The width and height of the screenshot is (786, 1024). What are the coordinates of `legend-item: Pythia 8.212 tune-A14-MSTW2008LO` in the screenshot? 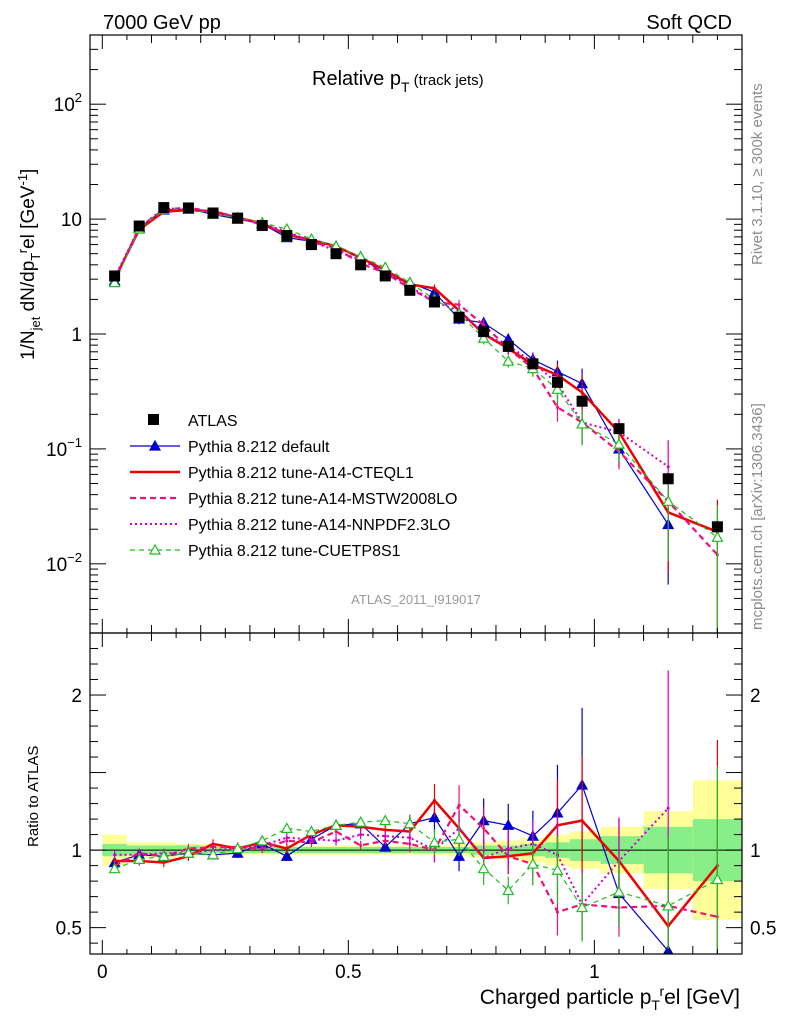 It's located at (293, 499).